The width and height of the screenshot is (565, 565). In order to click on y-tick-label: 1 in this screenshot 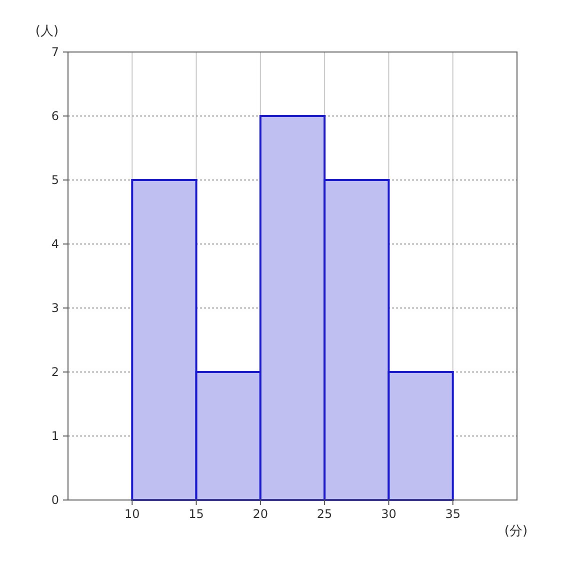, I will do `click(55, 436)`.